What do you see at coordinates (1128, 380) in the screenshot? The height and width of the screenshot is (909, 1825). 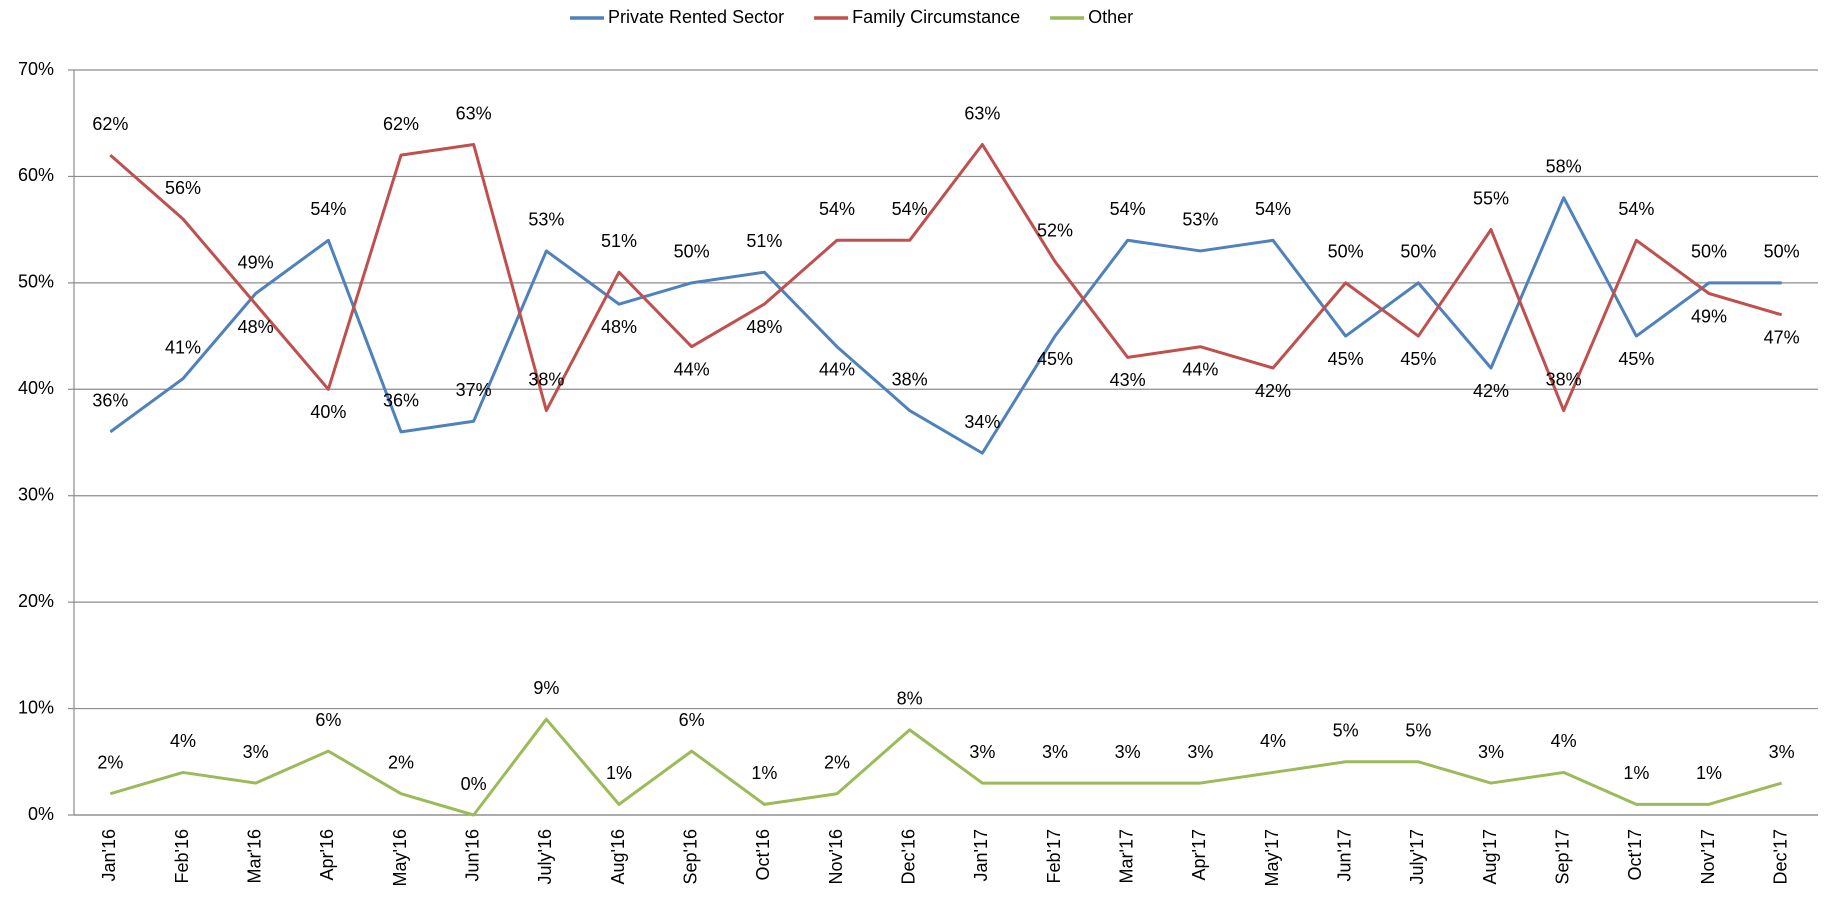 I see `data-label: 43%` at bounding box center [1128, 380].